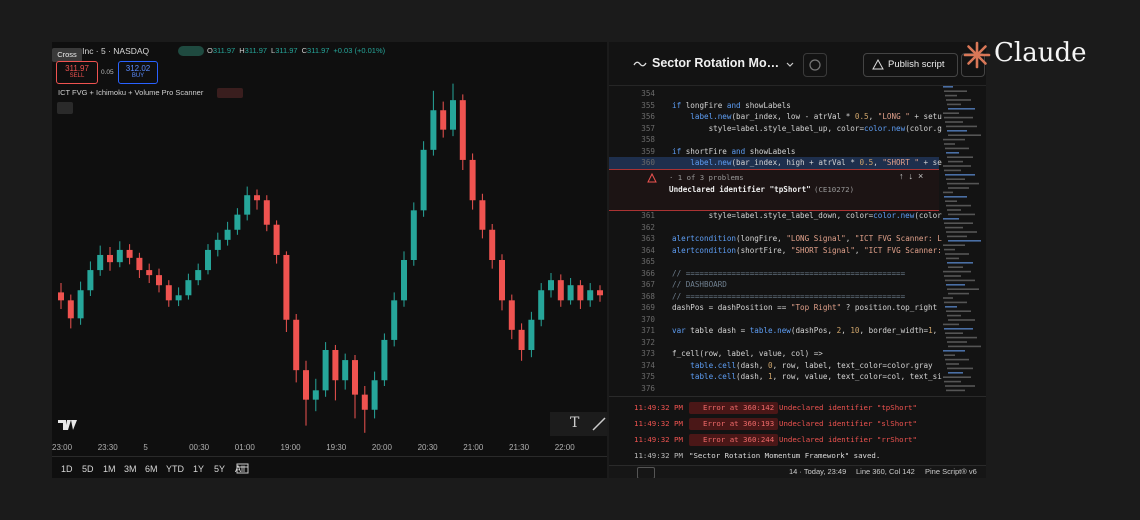  I want to click on timeframe: 5D, so click(88, 469).